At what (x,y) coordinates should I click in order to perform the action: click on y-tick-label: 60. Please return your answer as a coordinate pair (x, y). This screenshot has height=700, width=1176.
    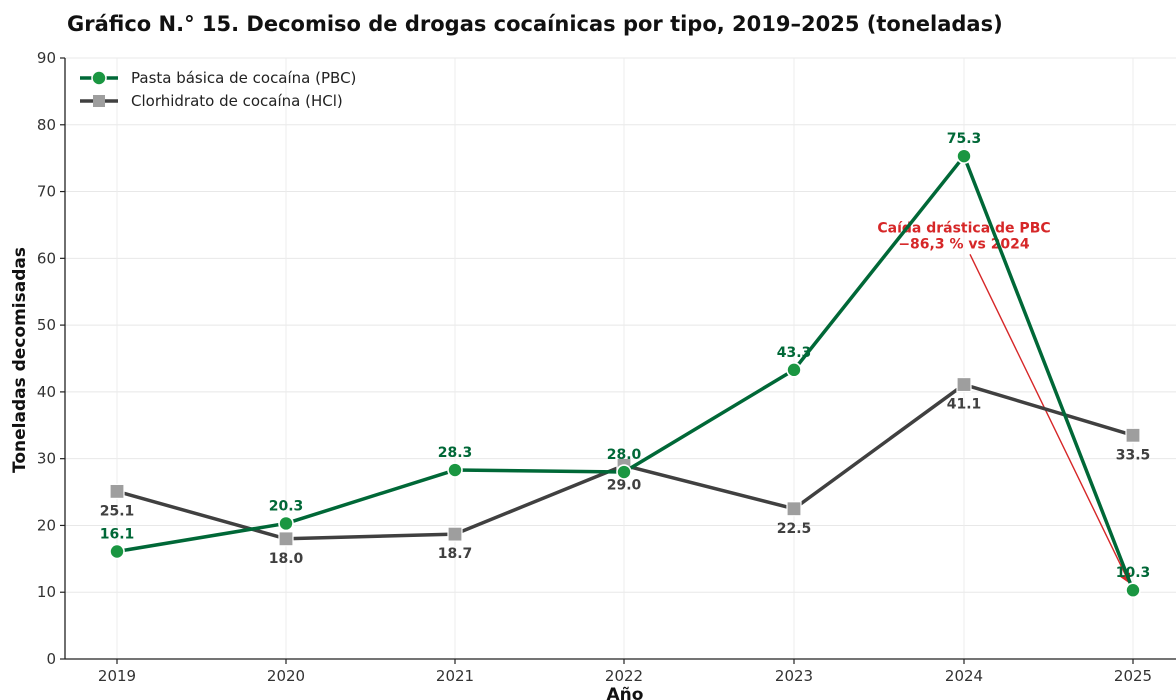
    Looking at the image, I should click on (46, 258).